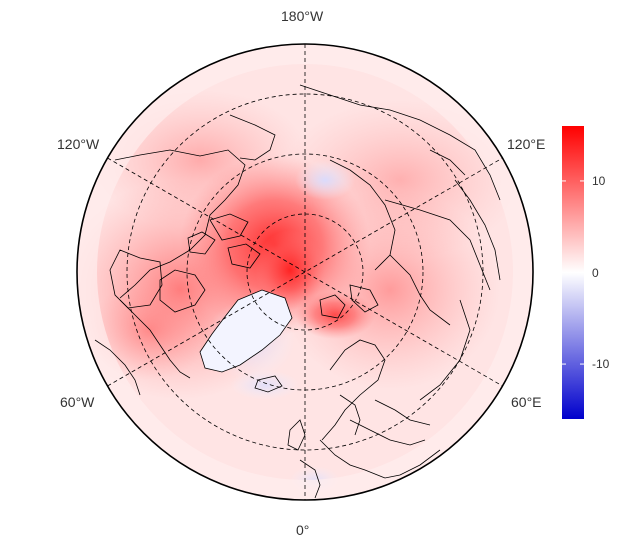  What do you see at coordinates (599, 180) in the screenshot?
I see `colorbar-tick-label: 10` at bounding box center [599, 180].